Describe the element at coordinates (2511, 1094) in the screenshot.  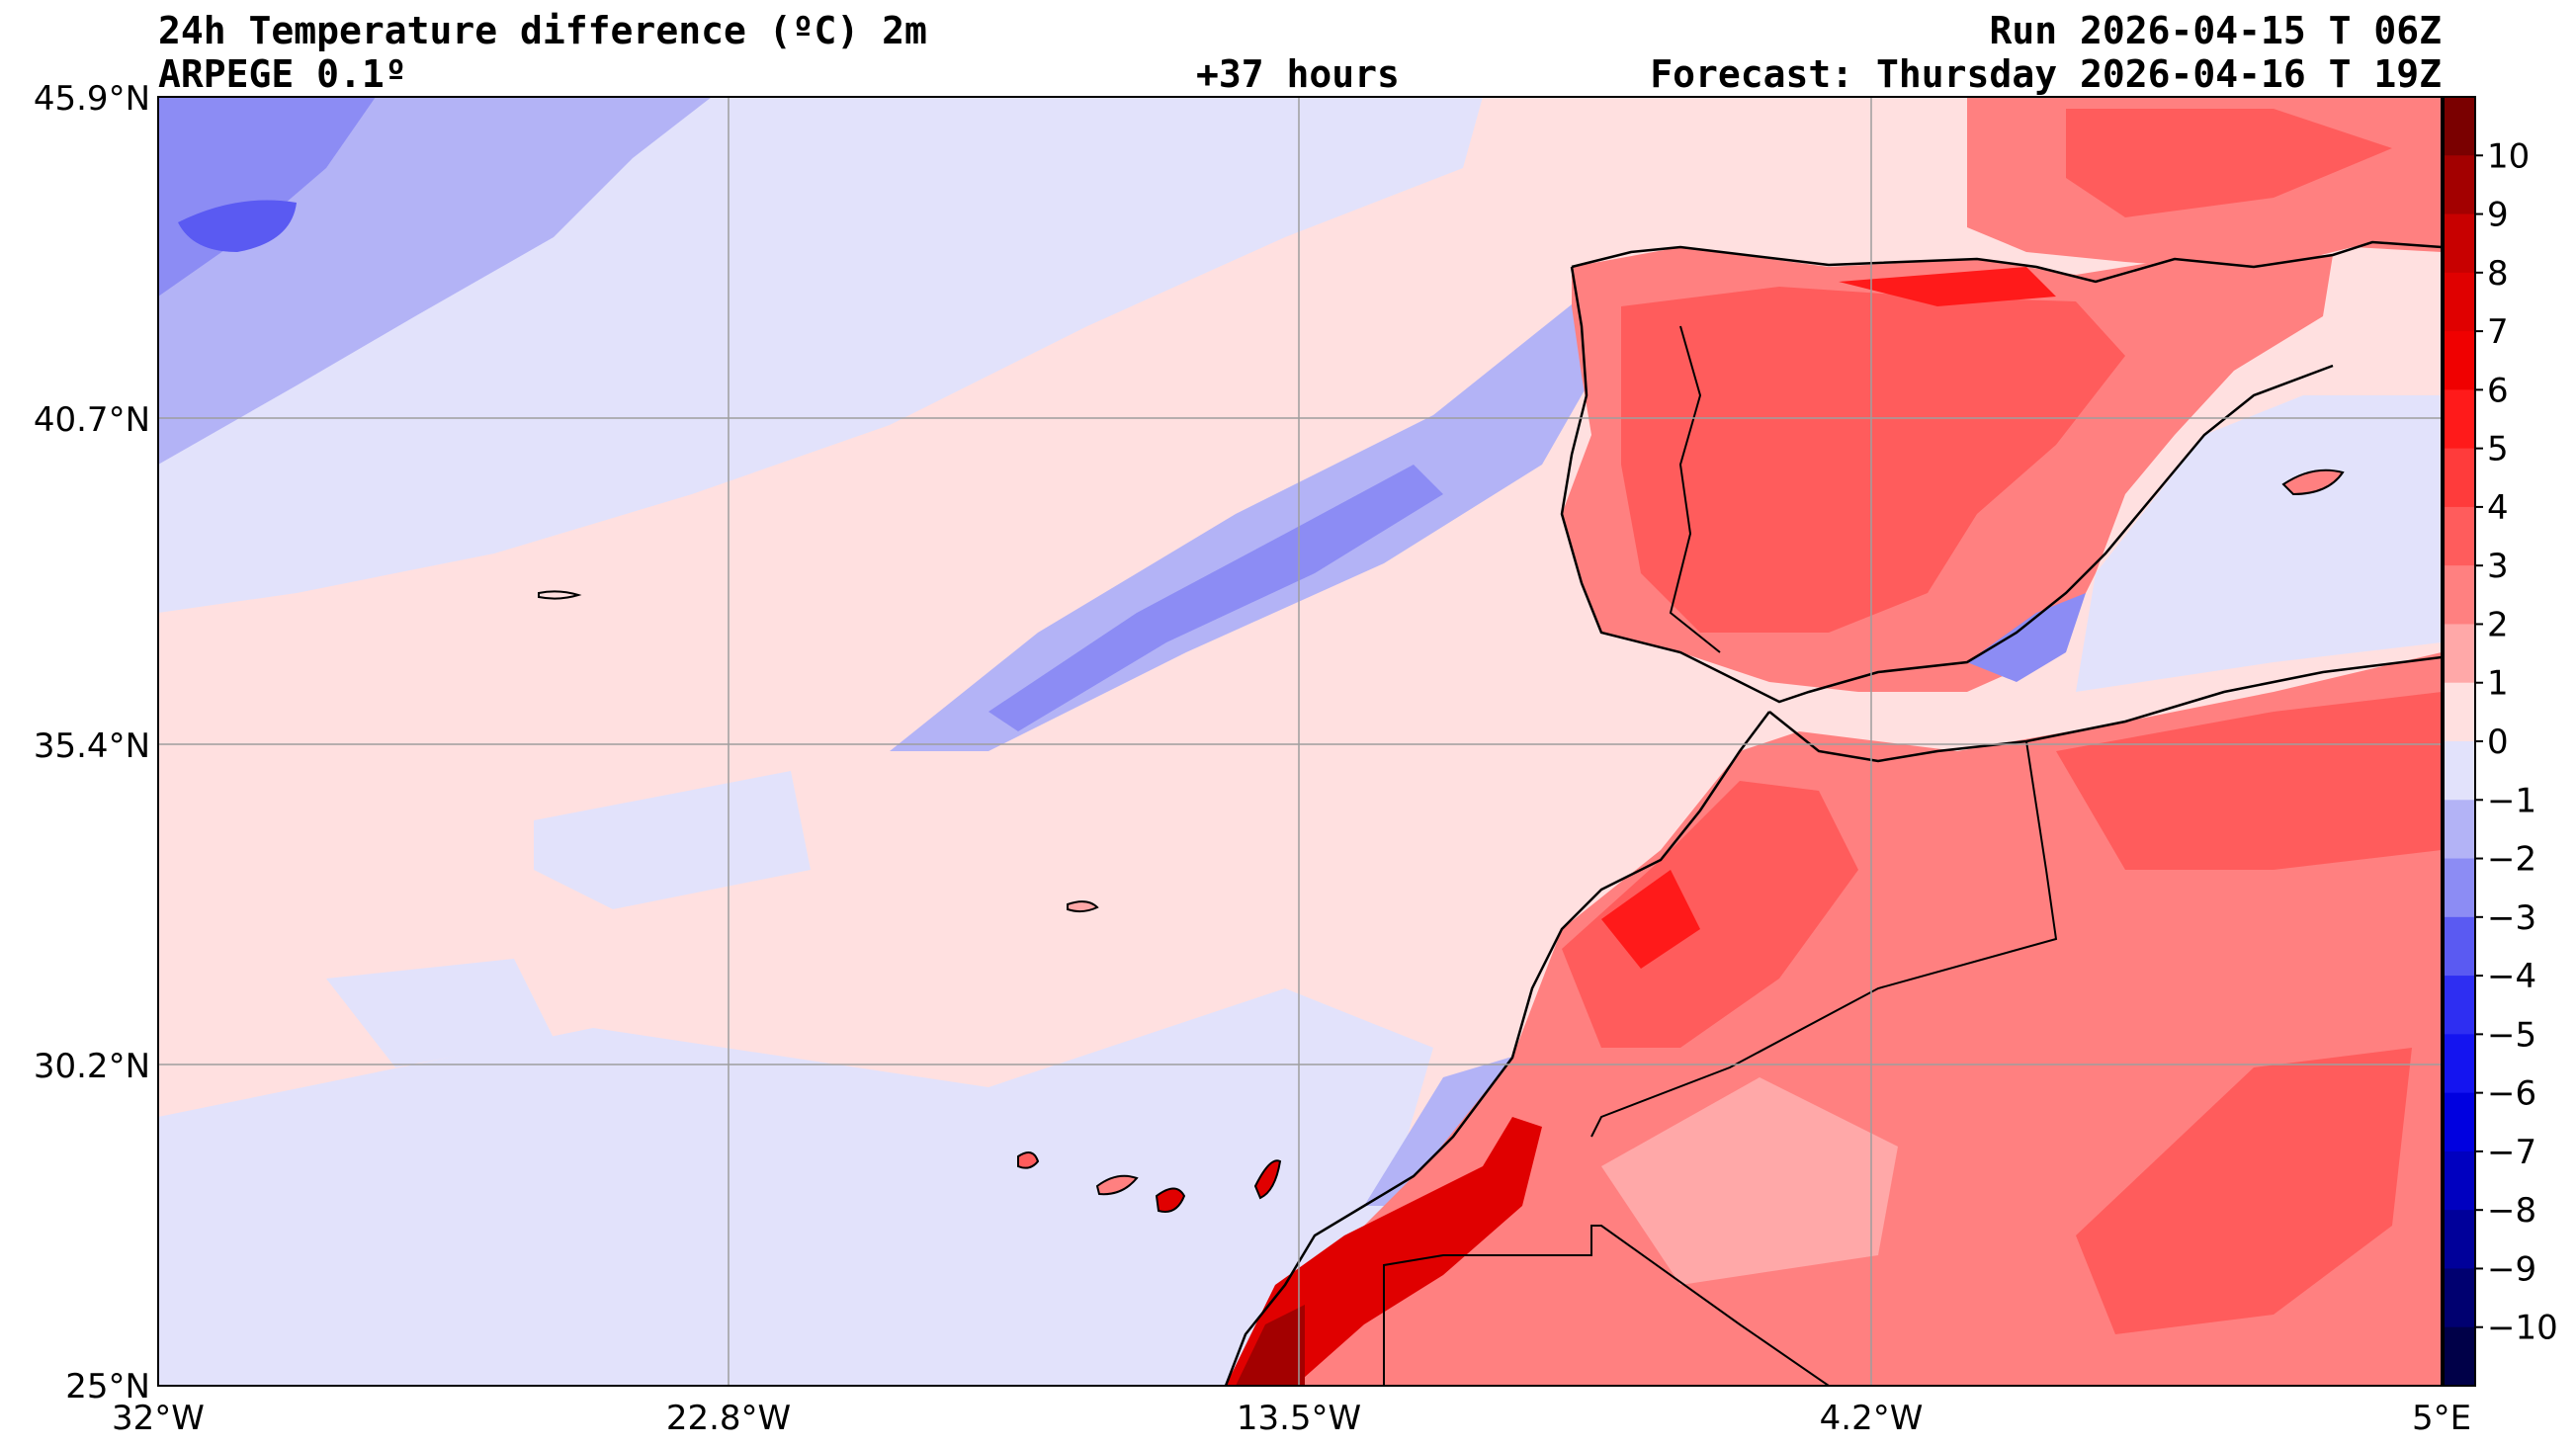
I see `colorbar-tick-label: −6` at that location.